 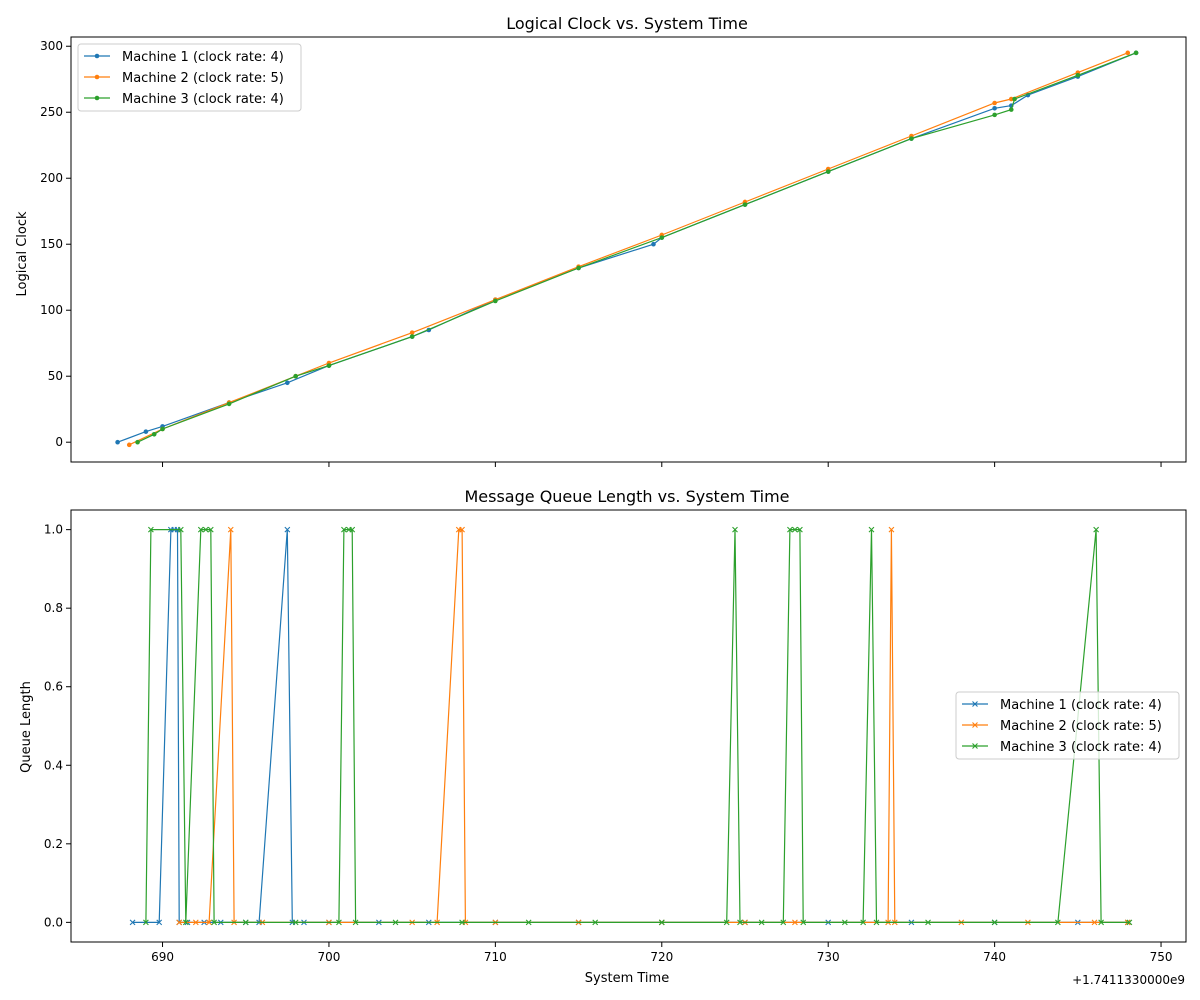 I want to click on y-tick-label: 0.8, so click(x=53, y=608).